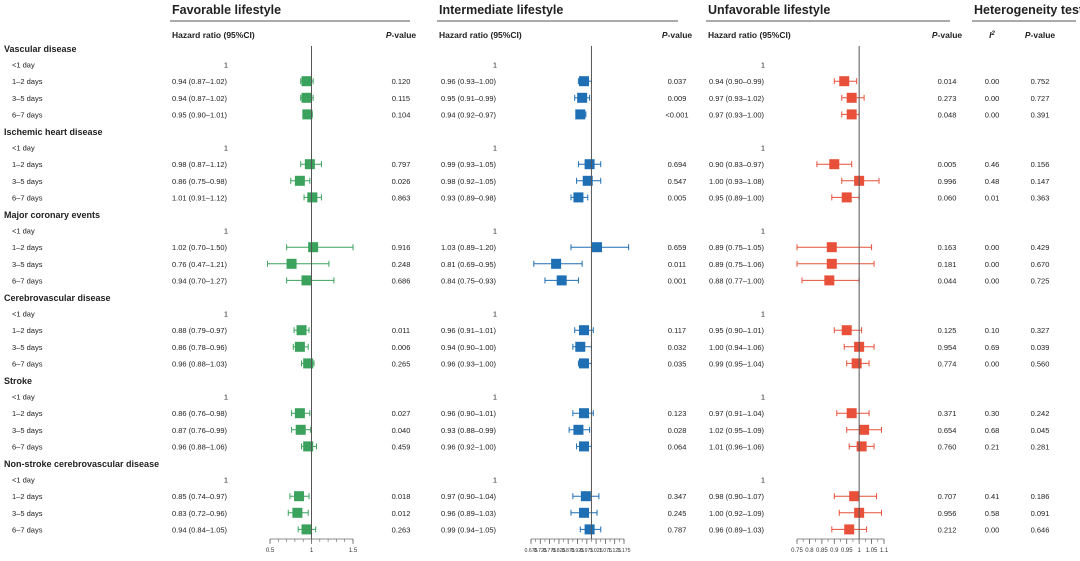  Describe the element at coordinates (737, 529) in the screenshot. I see `hr-ci-unf: 0.96 (0.89–1.03)` at that location.